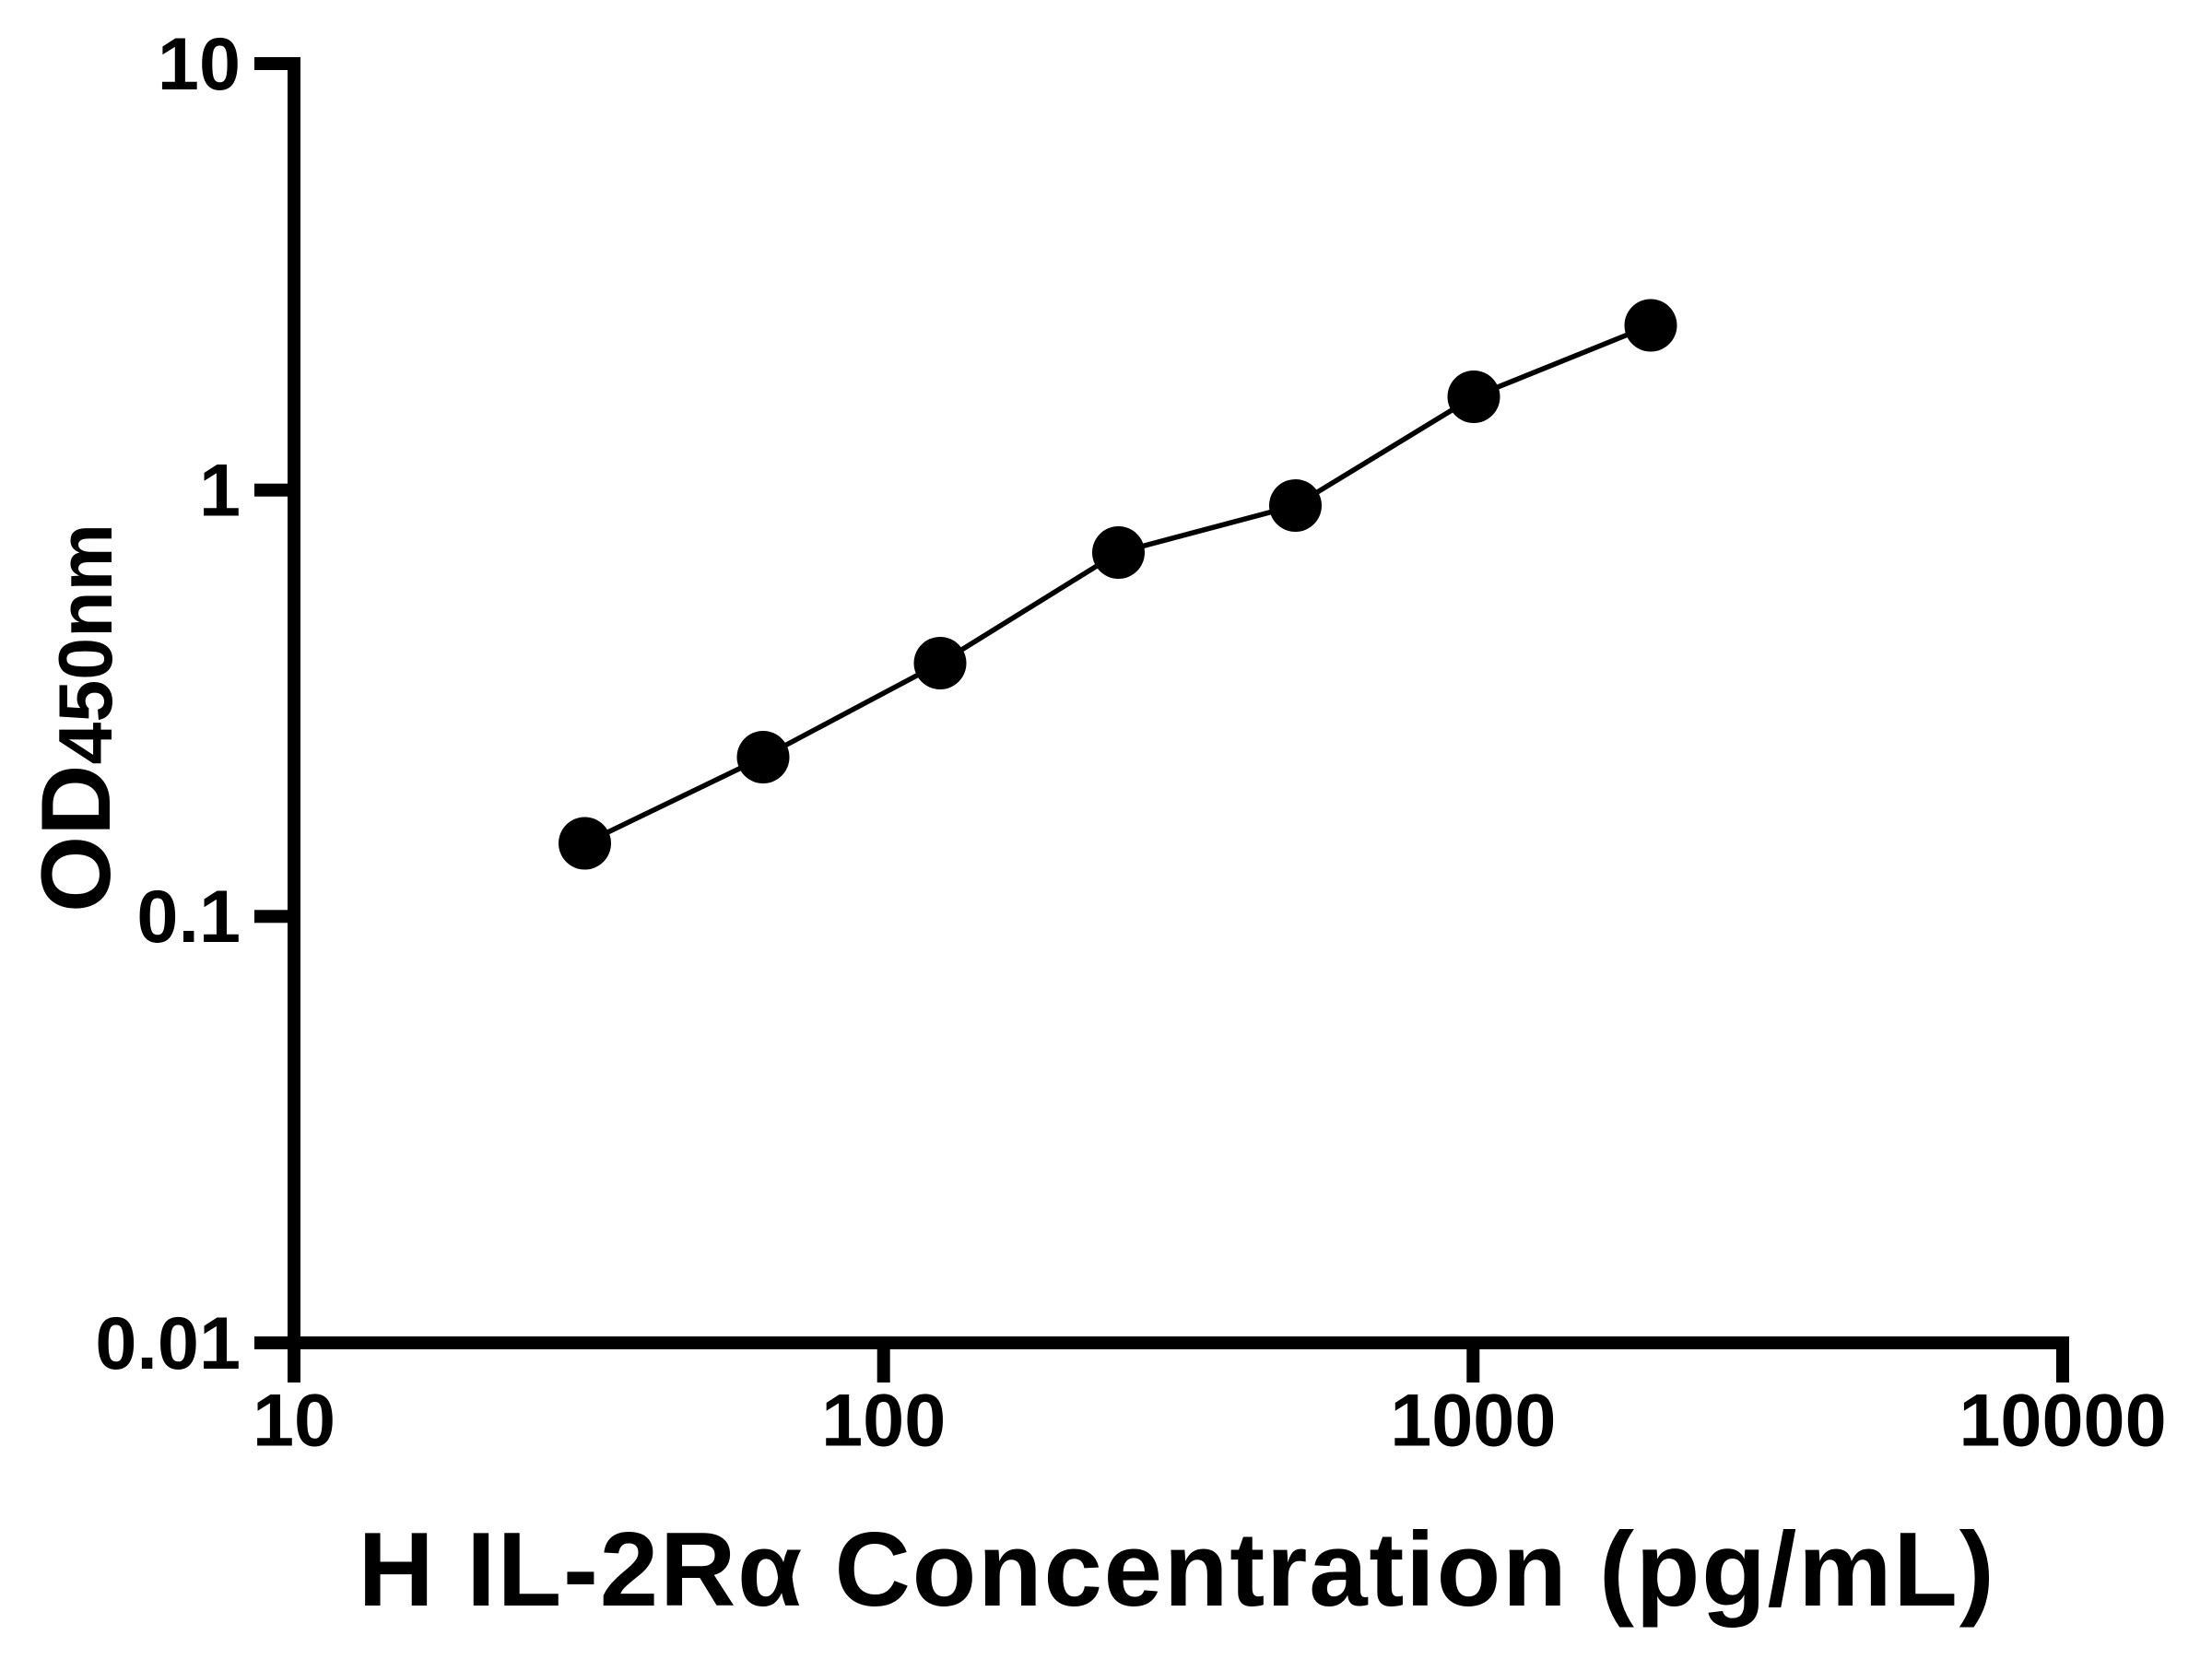 The height and width of the screenshot is (1659, 2212). Describe the element at coordinates (75, 718) in the screenshot. I see `svg-text: OD450nm` at that location.